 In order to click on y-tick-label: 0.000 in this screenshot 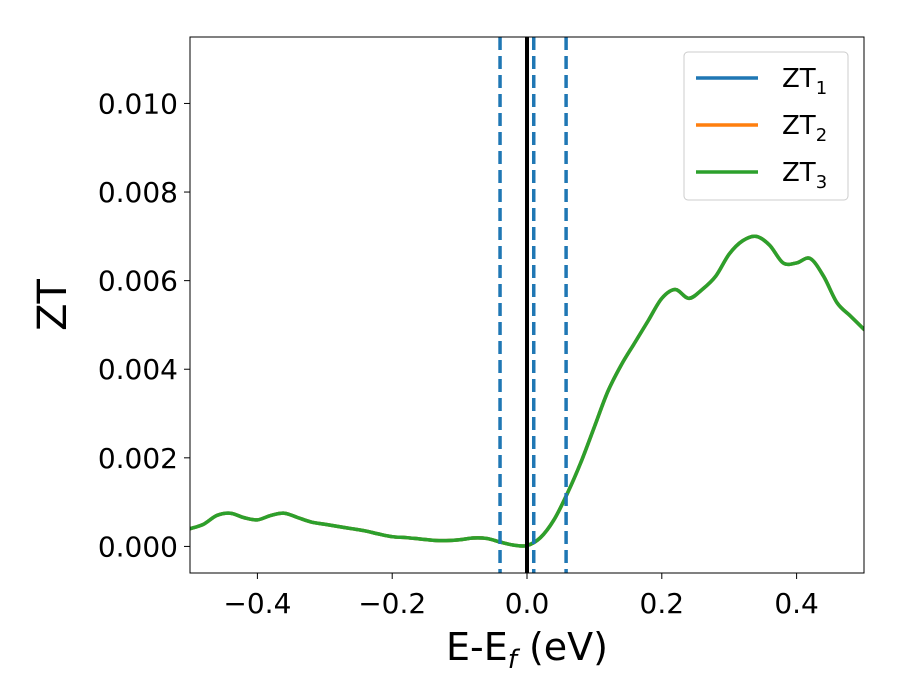, I will do `click(138, 546)`.